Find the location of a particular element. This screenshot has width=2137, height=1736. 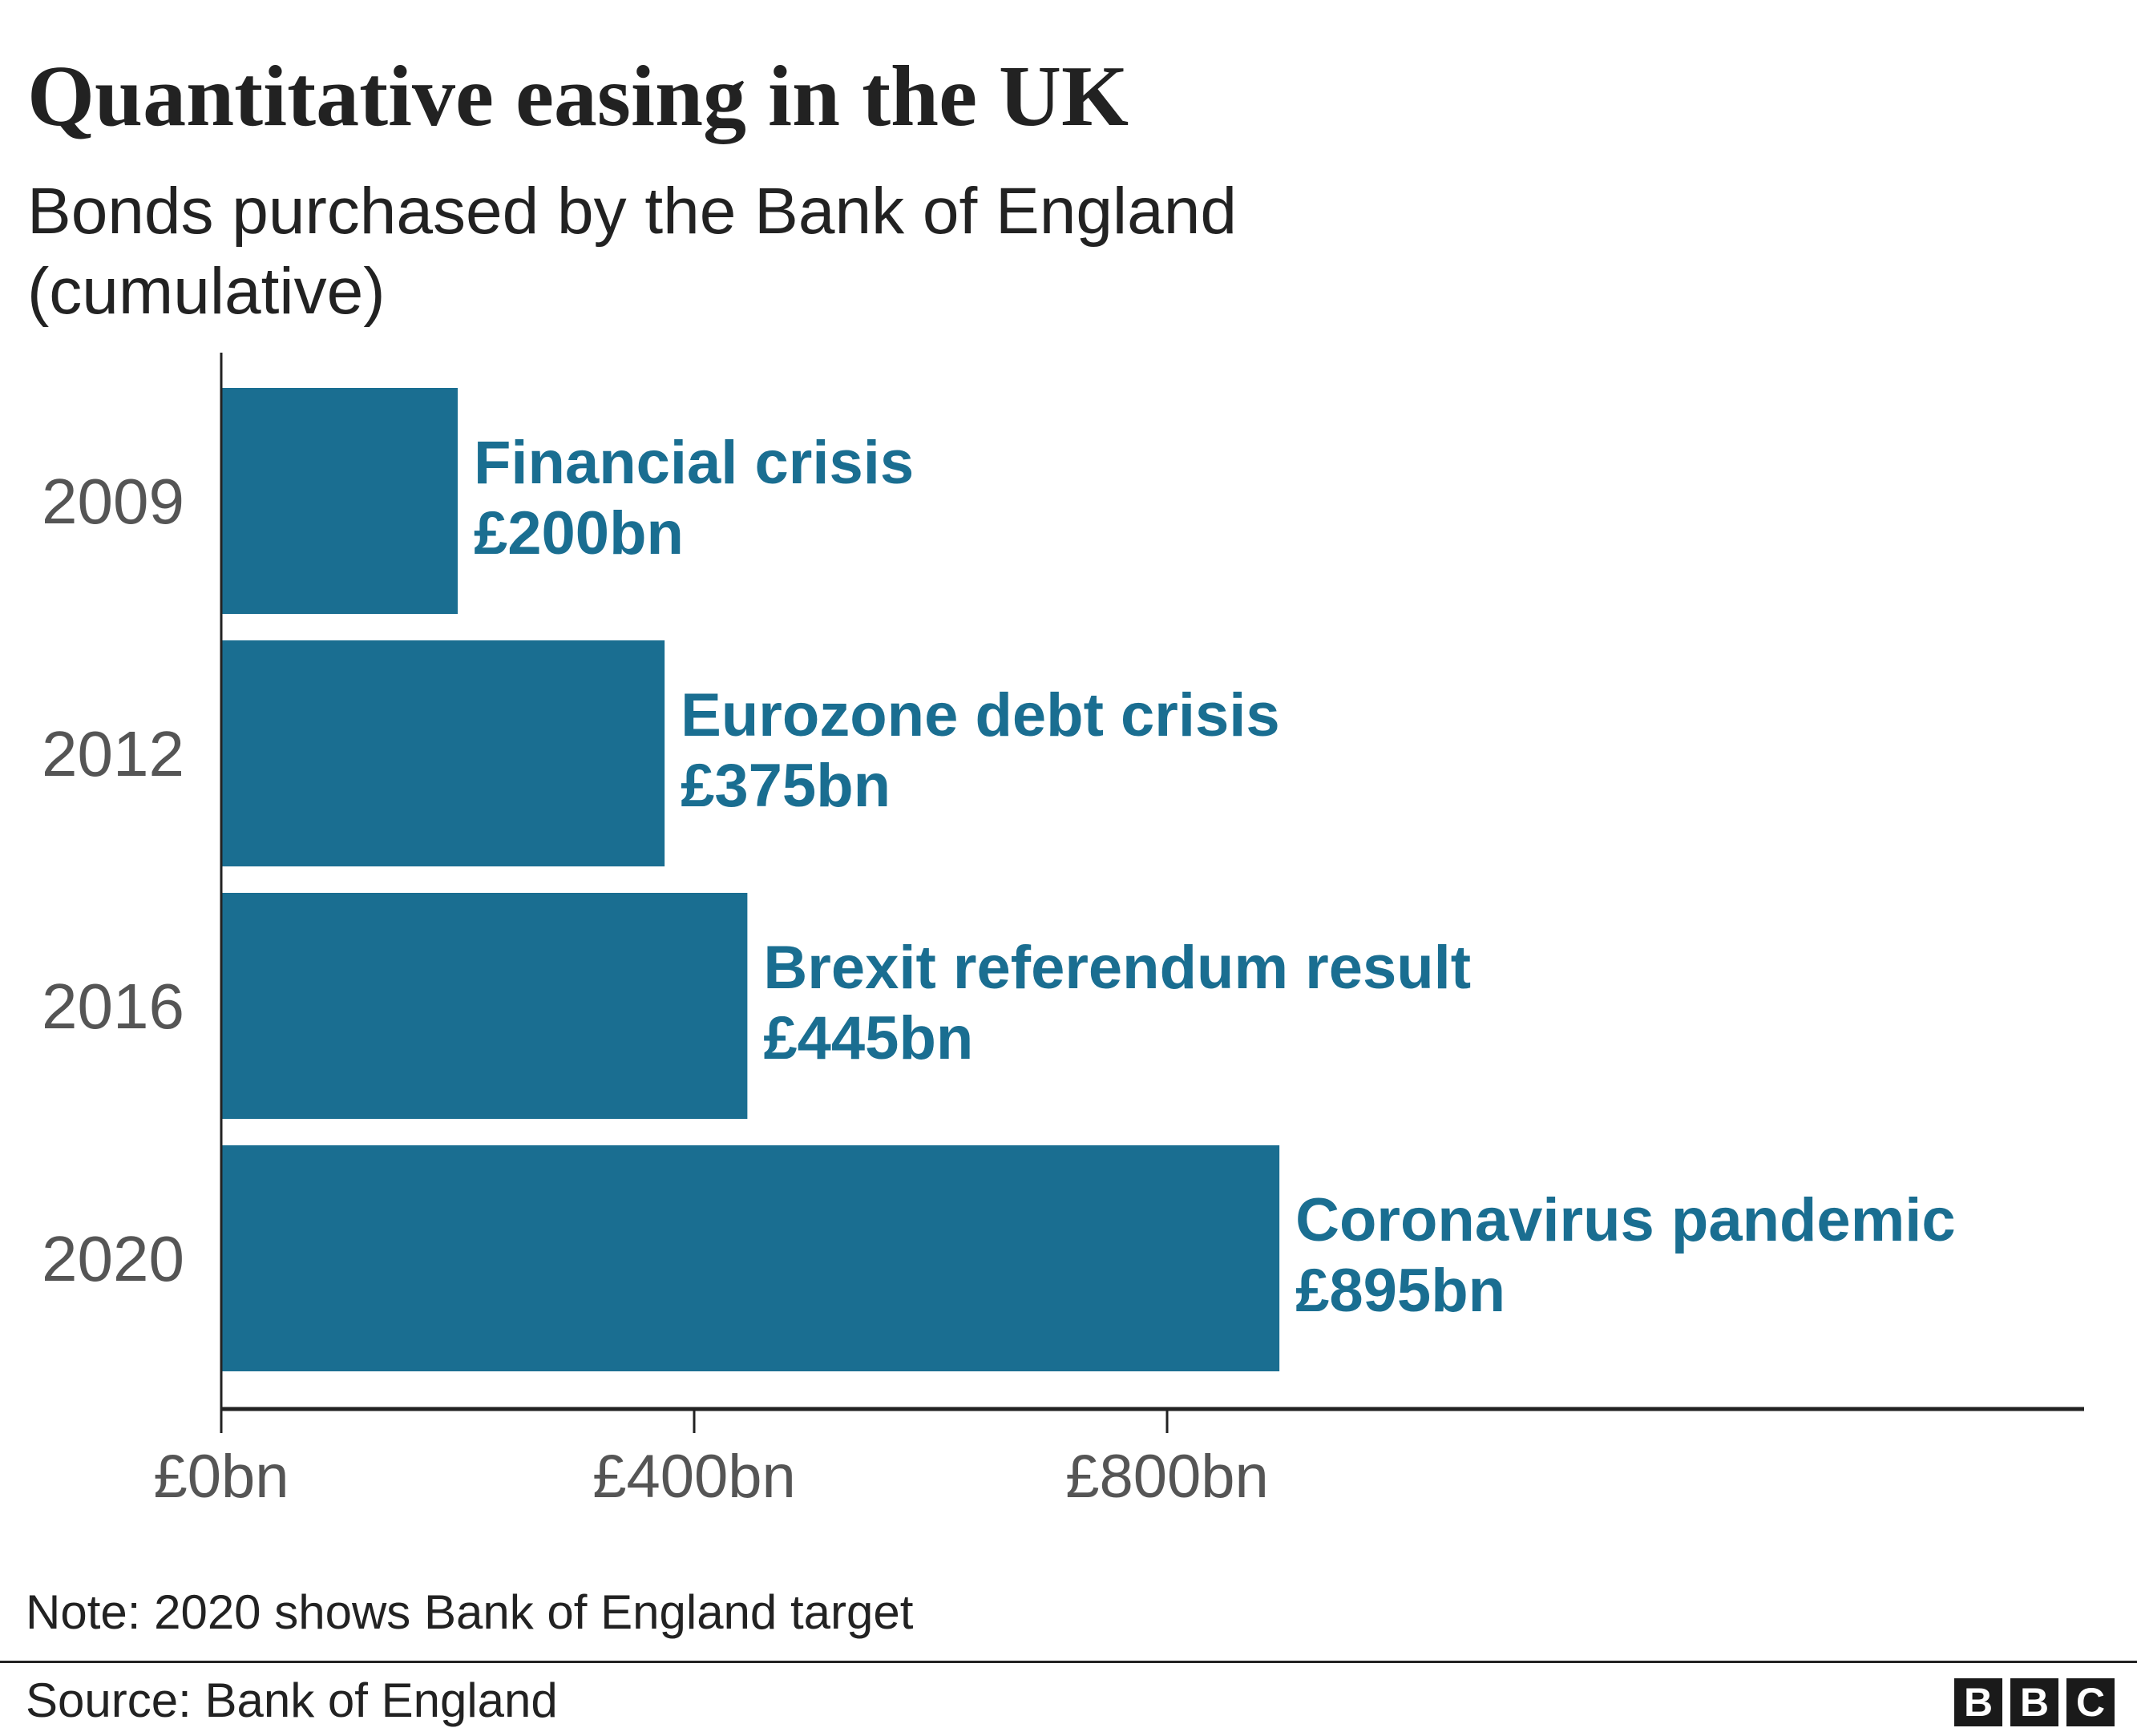

bar-value-label: £895bn is located at coordinates (1400, 1291).